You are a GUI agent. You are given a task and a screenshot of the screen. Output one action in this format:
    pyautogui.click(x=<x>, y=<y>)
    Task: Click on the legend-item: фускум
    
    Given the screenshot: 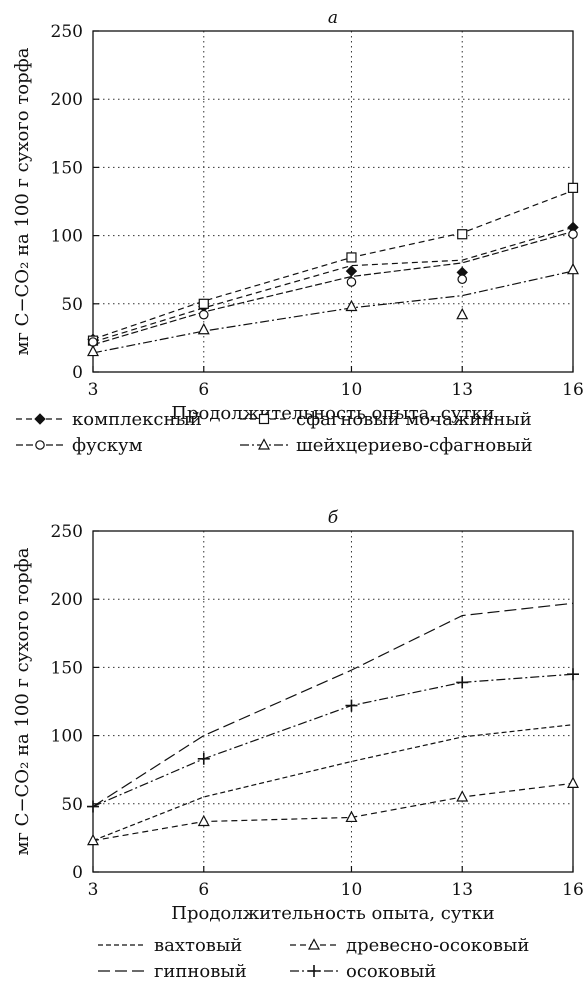 What is the action you would take?
    pyautogui.click(x=79, y=445)
    